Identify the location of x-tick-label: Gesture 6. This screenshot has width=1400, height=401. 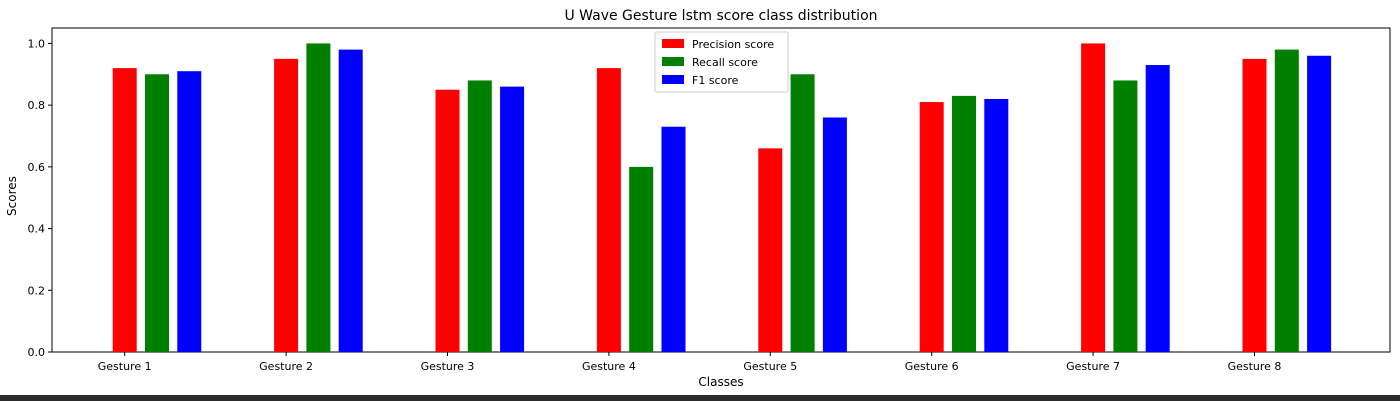
(932, 366).